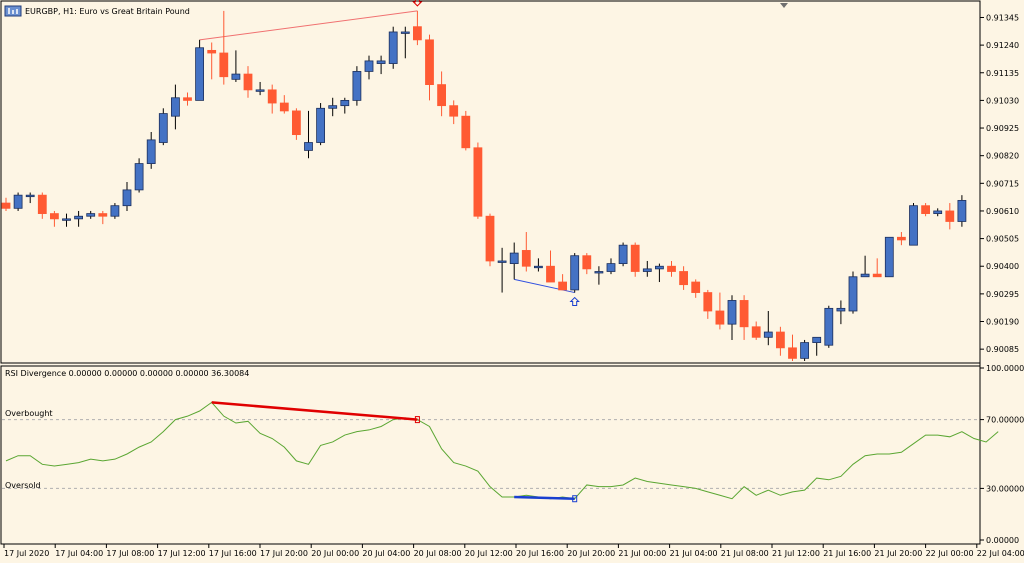 Image resolution: width=1024 pixels, height=563 pixels. What do you see at coordinates (1002, 540) in the screenshot?
I see `rsi-axis-label: 0.00000` at bounding box center [1002, 540].